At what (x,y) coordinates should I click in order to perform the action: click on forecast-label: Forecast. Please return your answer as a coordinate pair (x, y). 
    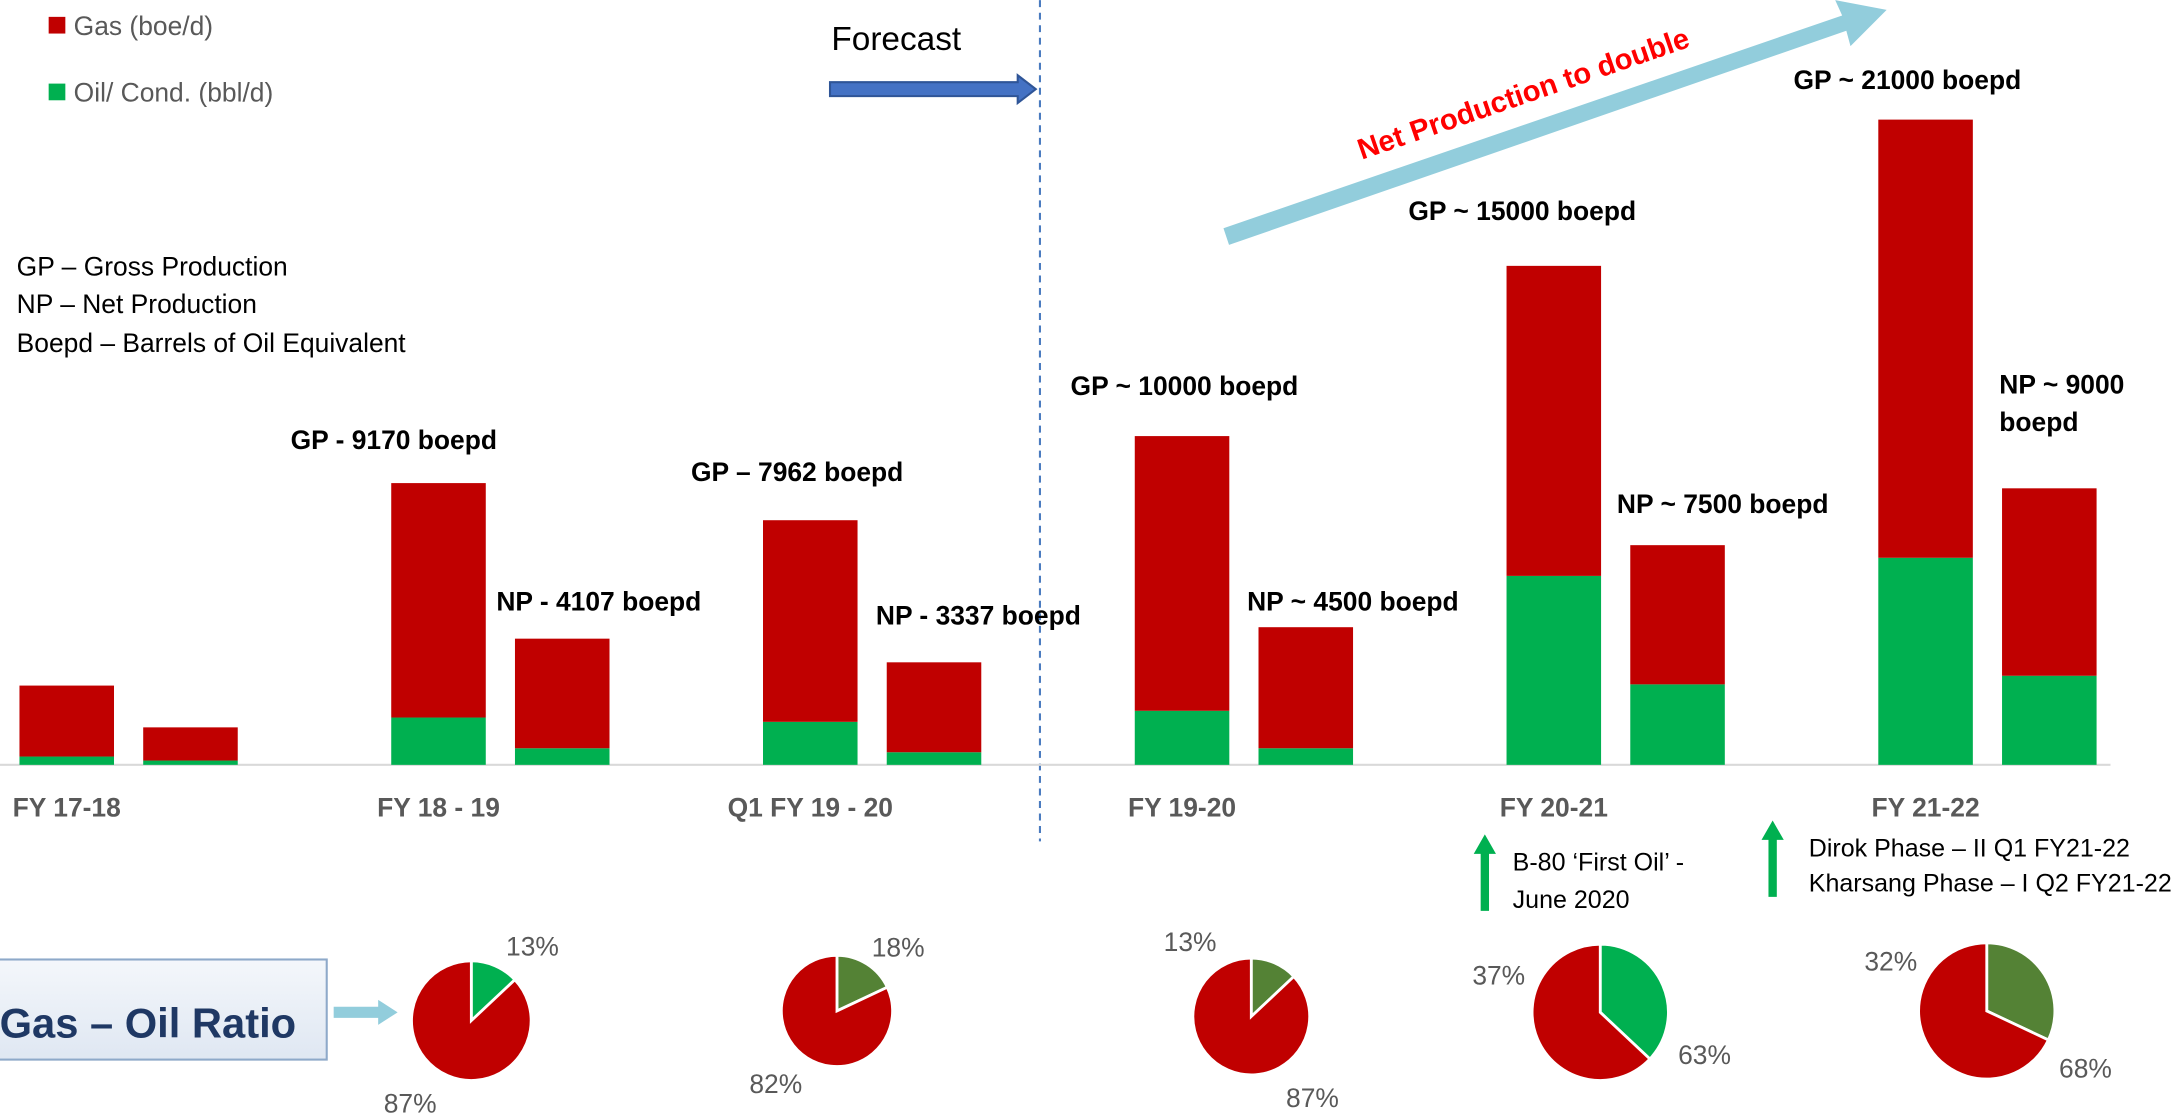
    Looking at the image, I should click on (896, 39).